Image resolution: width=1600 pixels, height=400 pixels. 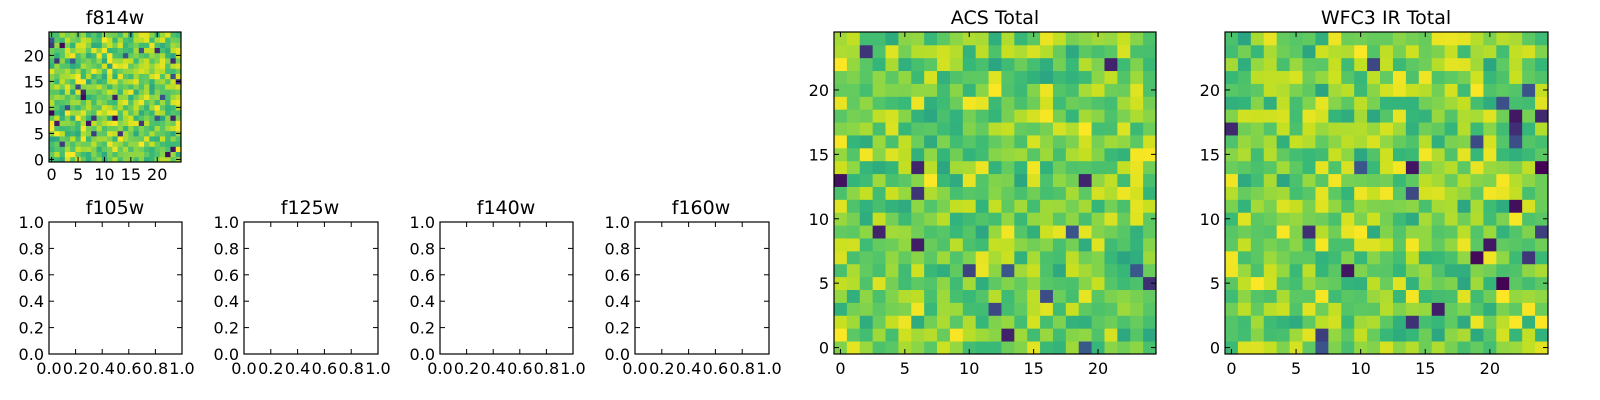 What do you see at coordinates (519, 368) in the screenshot?
I see `x-tick-label: 0.6` at bounding box center [519, 368].